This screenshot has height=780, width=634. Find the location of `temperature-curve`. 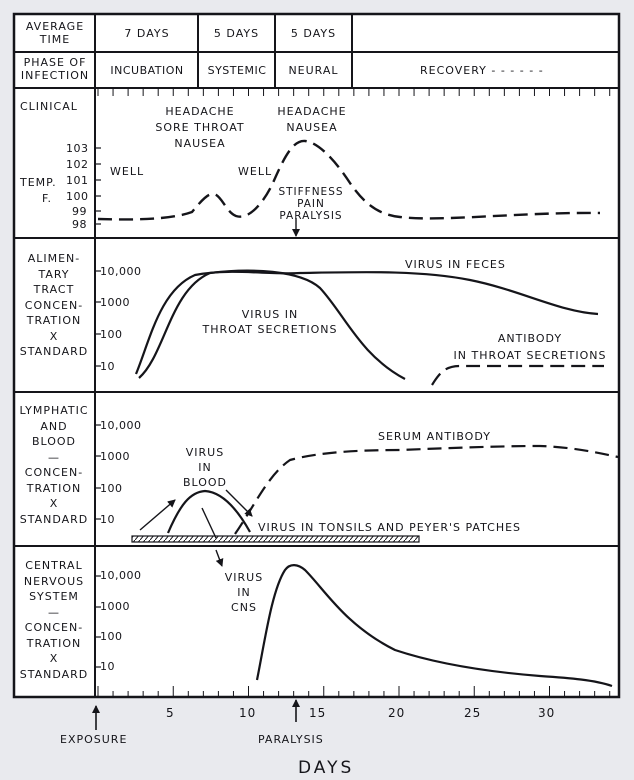

temperature-curve is located at coordinates (349, 180).